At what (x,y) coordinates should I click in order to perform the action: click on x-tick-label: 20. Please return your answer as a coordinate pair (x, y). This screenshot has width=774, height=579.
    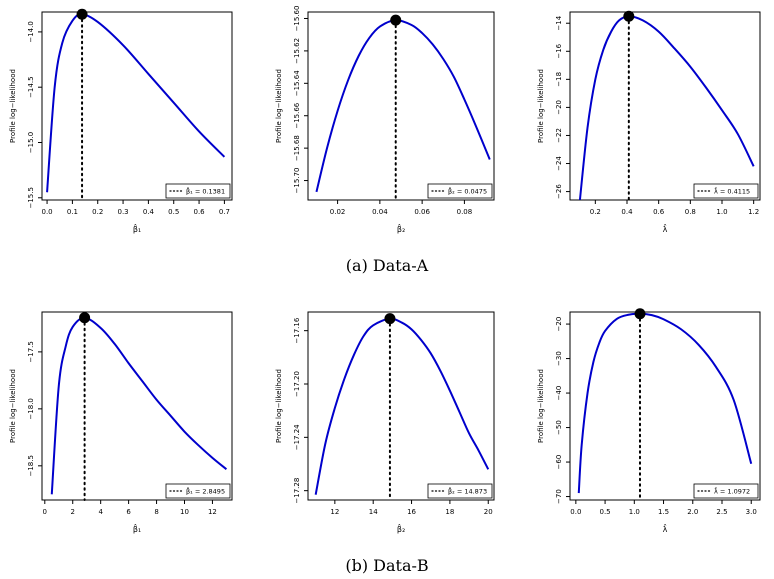
    Looking at the image, I should click on (488, 512).